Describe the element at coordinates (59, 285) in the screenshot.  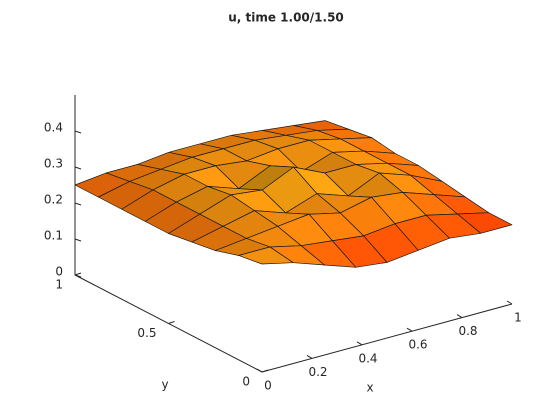
I see `y-tick-label: 1` at that location.